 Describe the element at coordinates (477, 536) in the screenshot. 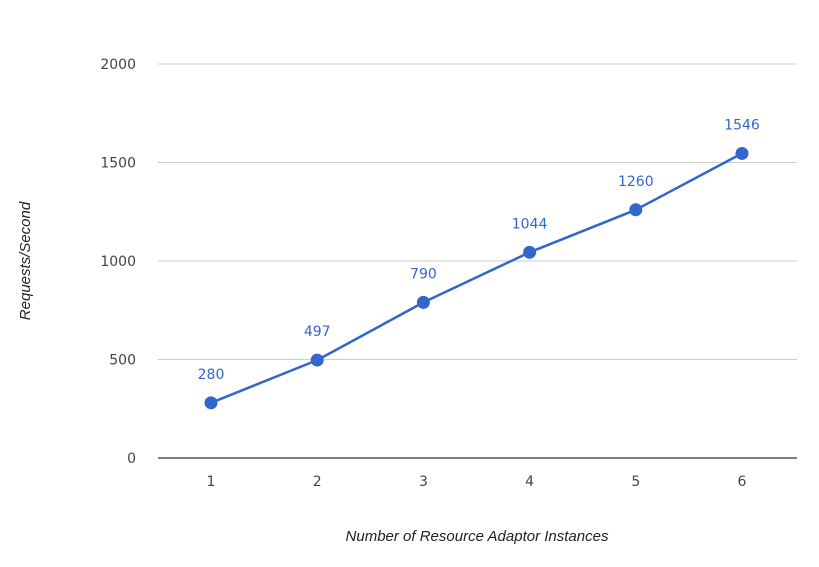

I see `x-axis-title: Number of Resource Adaptor Instances` at that location.